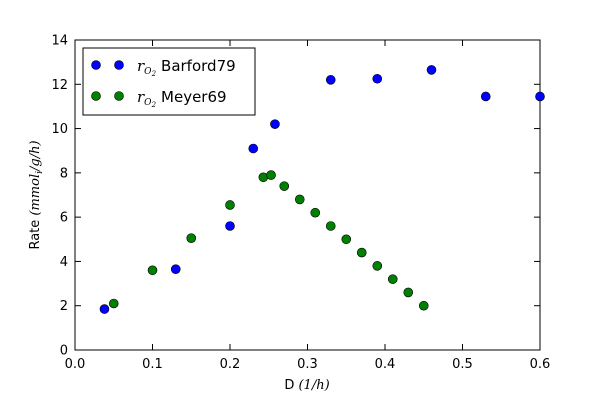 The height and width of the screenshot is (400, 600). What do you see at coordinates (385, 364) in the screenshot?
I see `x-tick-label: 0.4` at bounding box center [385, 364].